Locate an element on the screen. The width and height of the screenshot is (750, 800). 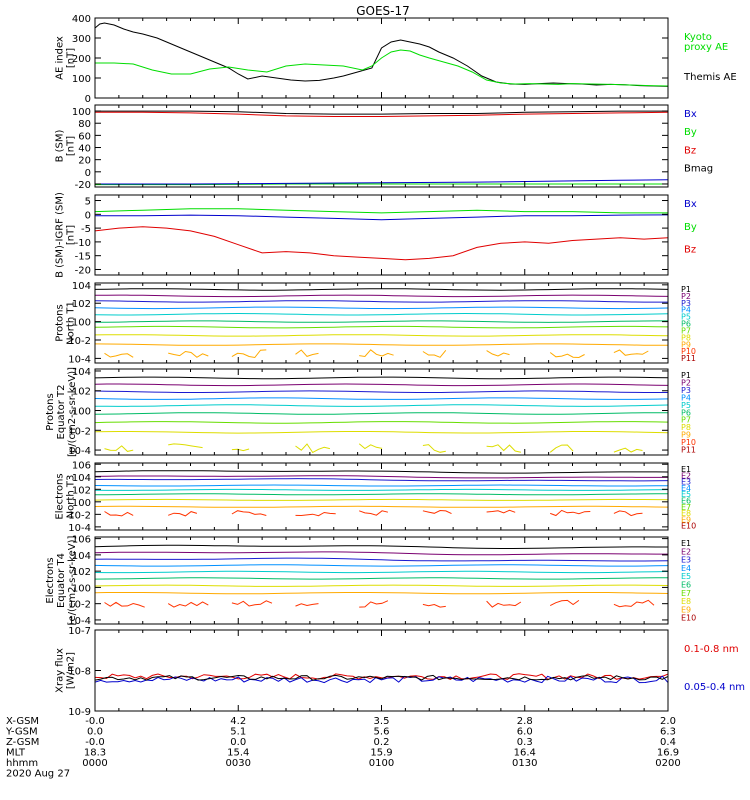
y-axis-label: [nT] is located at coordinates (71, 235).